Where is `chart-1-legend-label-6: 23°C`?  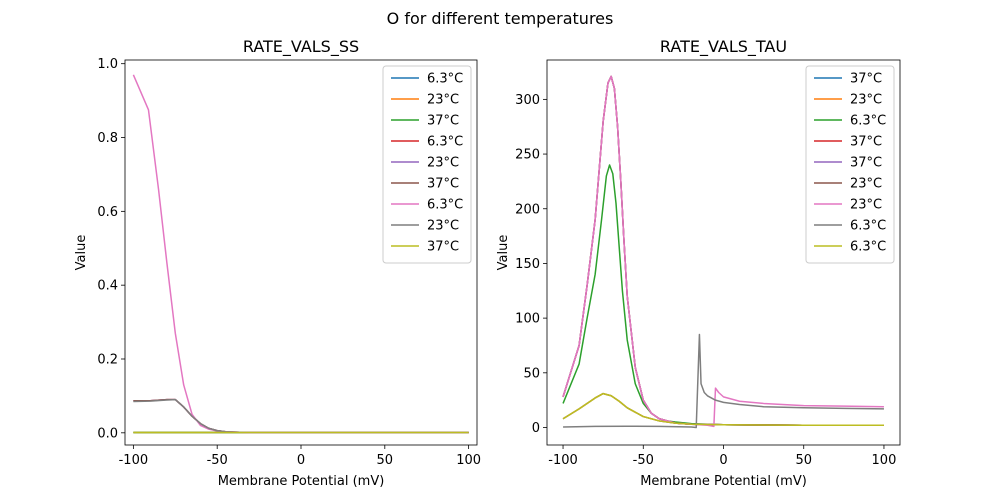 chart-1-legend-label-6: 23°C is located at coordinates (866, 205).